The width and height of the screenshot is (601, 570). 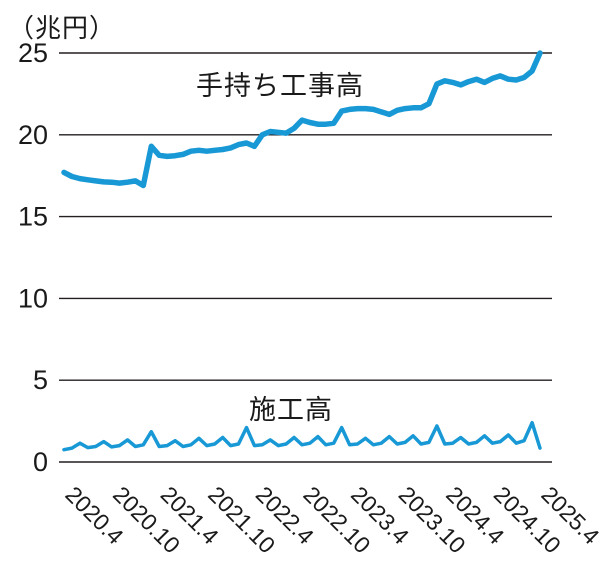 What do you see at coordinates (33, 53) in the screenshot?
I see `y-tick-25: 25` at bounding box center [33, 53].